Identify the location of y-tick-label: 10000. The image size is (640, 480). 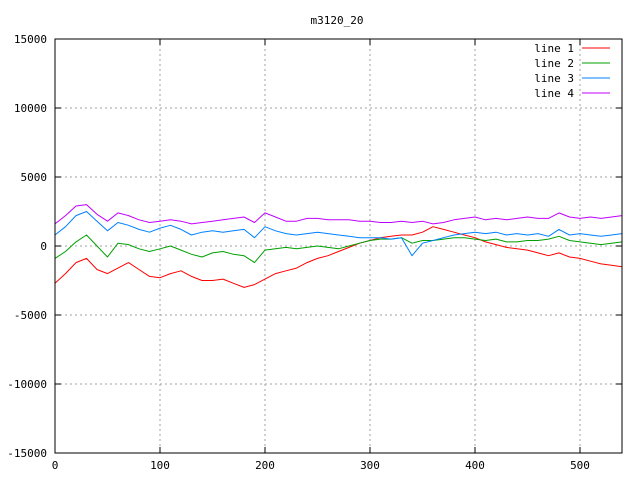
(30, 108).